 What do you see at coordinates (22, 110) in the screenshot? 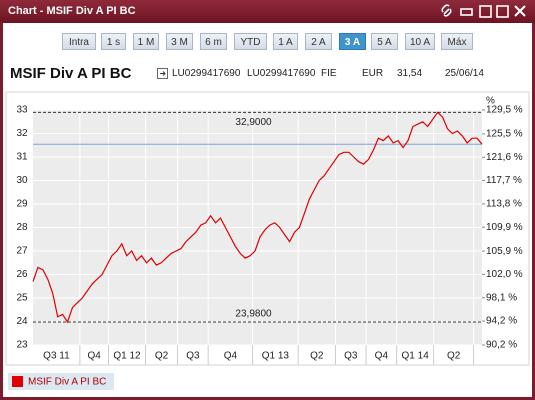
I see `y-tick-label: 33` at bounding box center [22, 110].